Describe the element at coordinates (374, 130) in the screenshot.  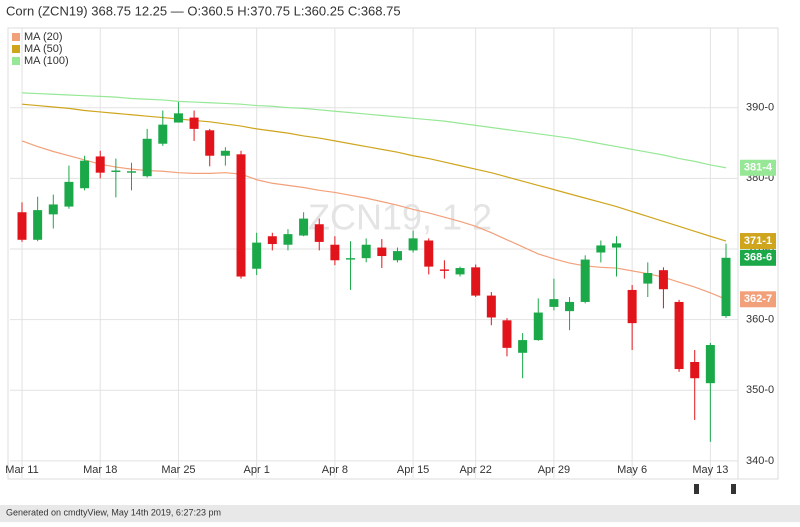
I see `moving-average-line` at that location.